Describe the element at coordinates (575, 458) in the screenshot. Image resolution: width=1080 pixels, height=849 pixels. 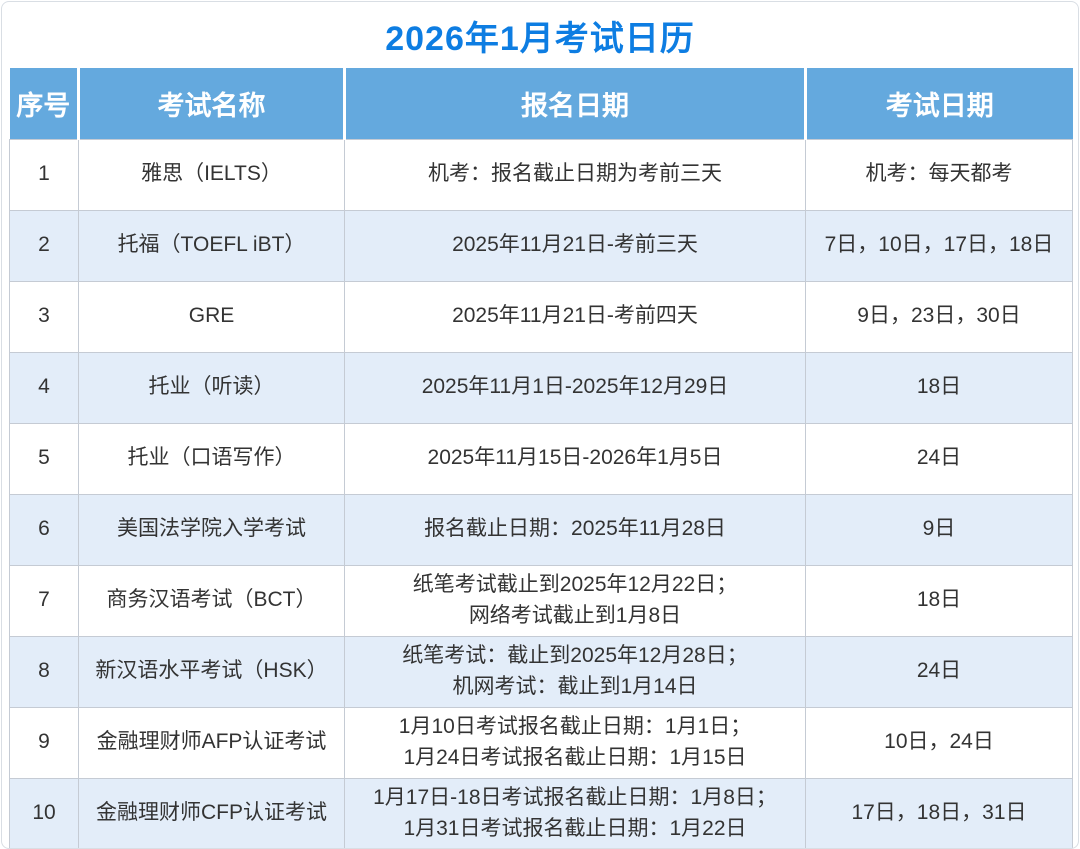
I see `cell-registration-date: 2025年11月15日-2026年1月5日` at that location.